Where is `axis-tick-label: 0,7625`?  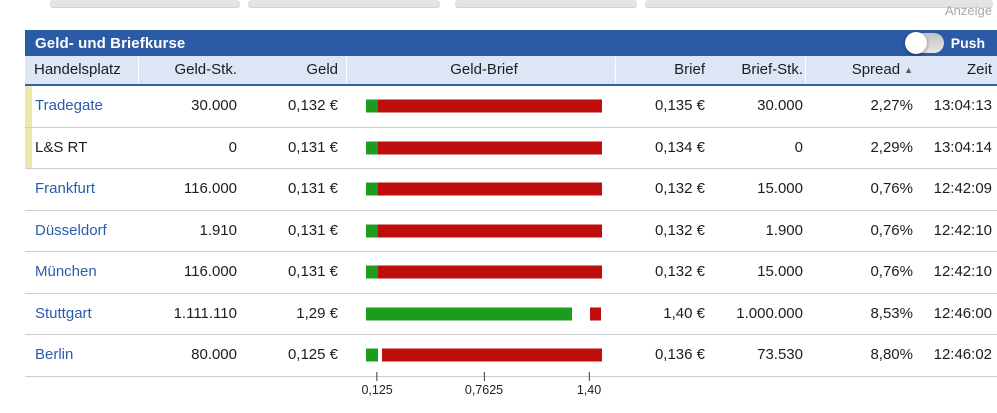 axis-tick-label: 0,7625 is located at coordinates (484, 390).